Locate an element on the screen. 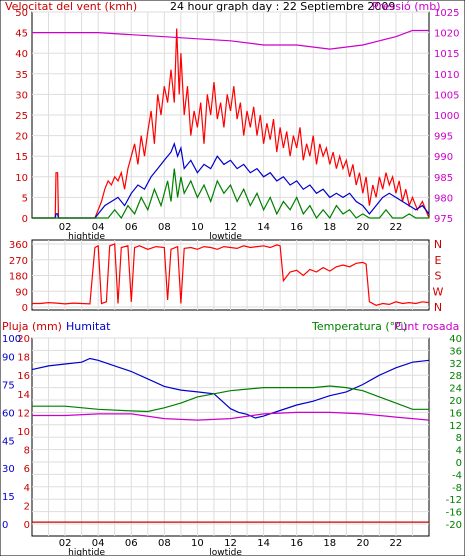 This screenshot has height=556, width=465. humidity-y-tick-label: 100 is located at coordinates (11, 339).